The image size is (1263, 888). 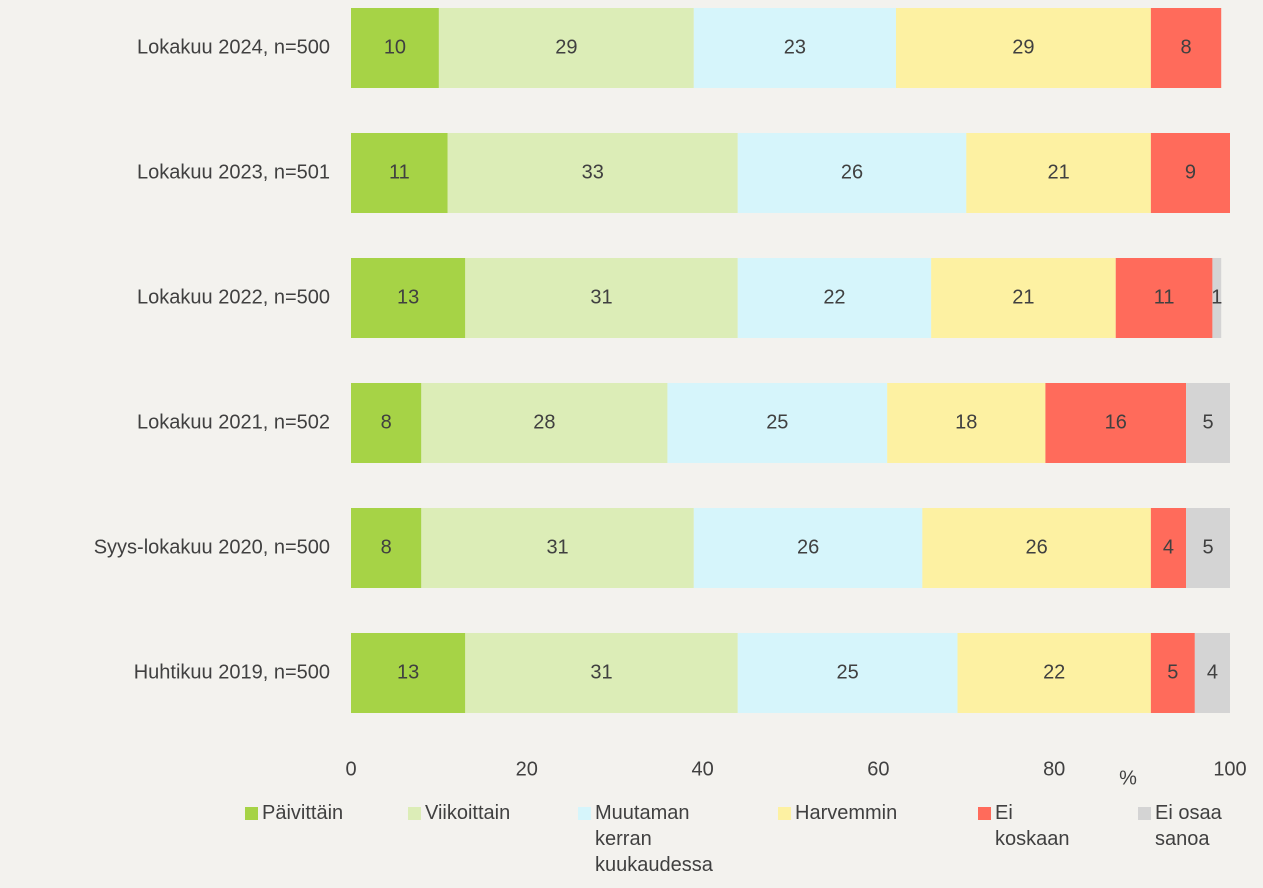 I want to click on legend-item: Päivittäin, so click(x=320, y=813).